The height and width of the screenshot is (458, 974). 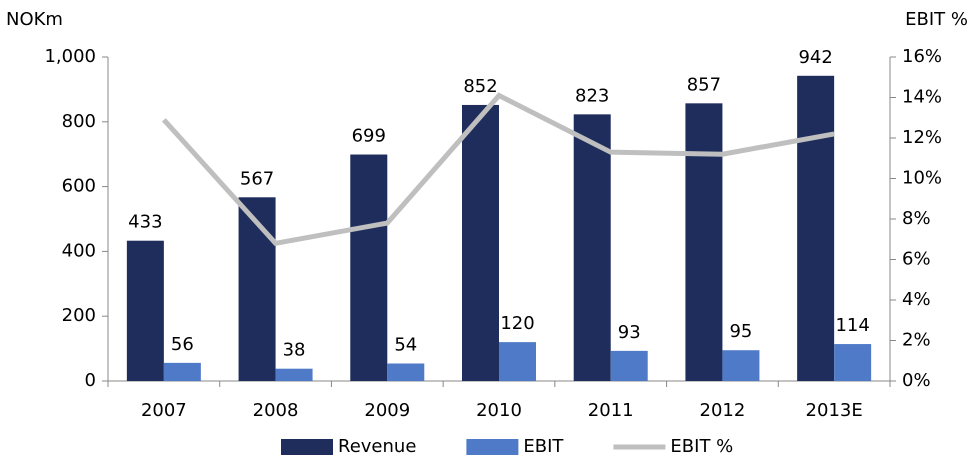 What do you see at coordinates (369, 136) in the screenshot?
I see `data-label: 699` at bounding box center [369, 136].